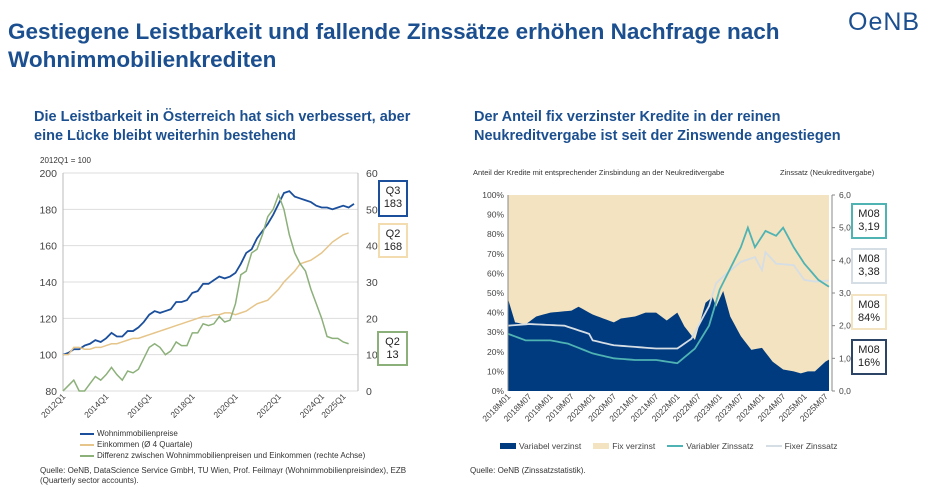  Describe the element at coordinates (495, 273) in the screenshot. I see `y-tick-label: 60%` at that location.